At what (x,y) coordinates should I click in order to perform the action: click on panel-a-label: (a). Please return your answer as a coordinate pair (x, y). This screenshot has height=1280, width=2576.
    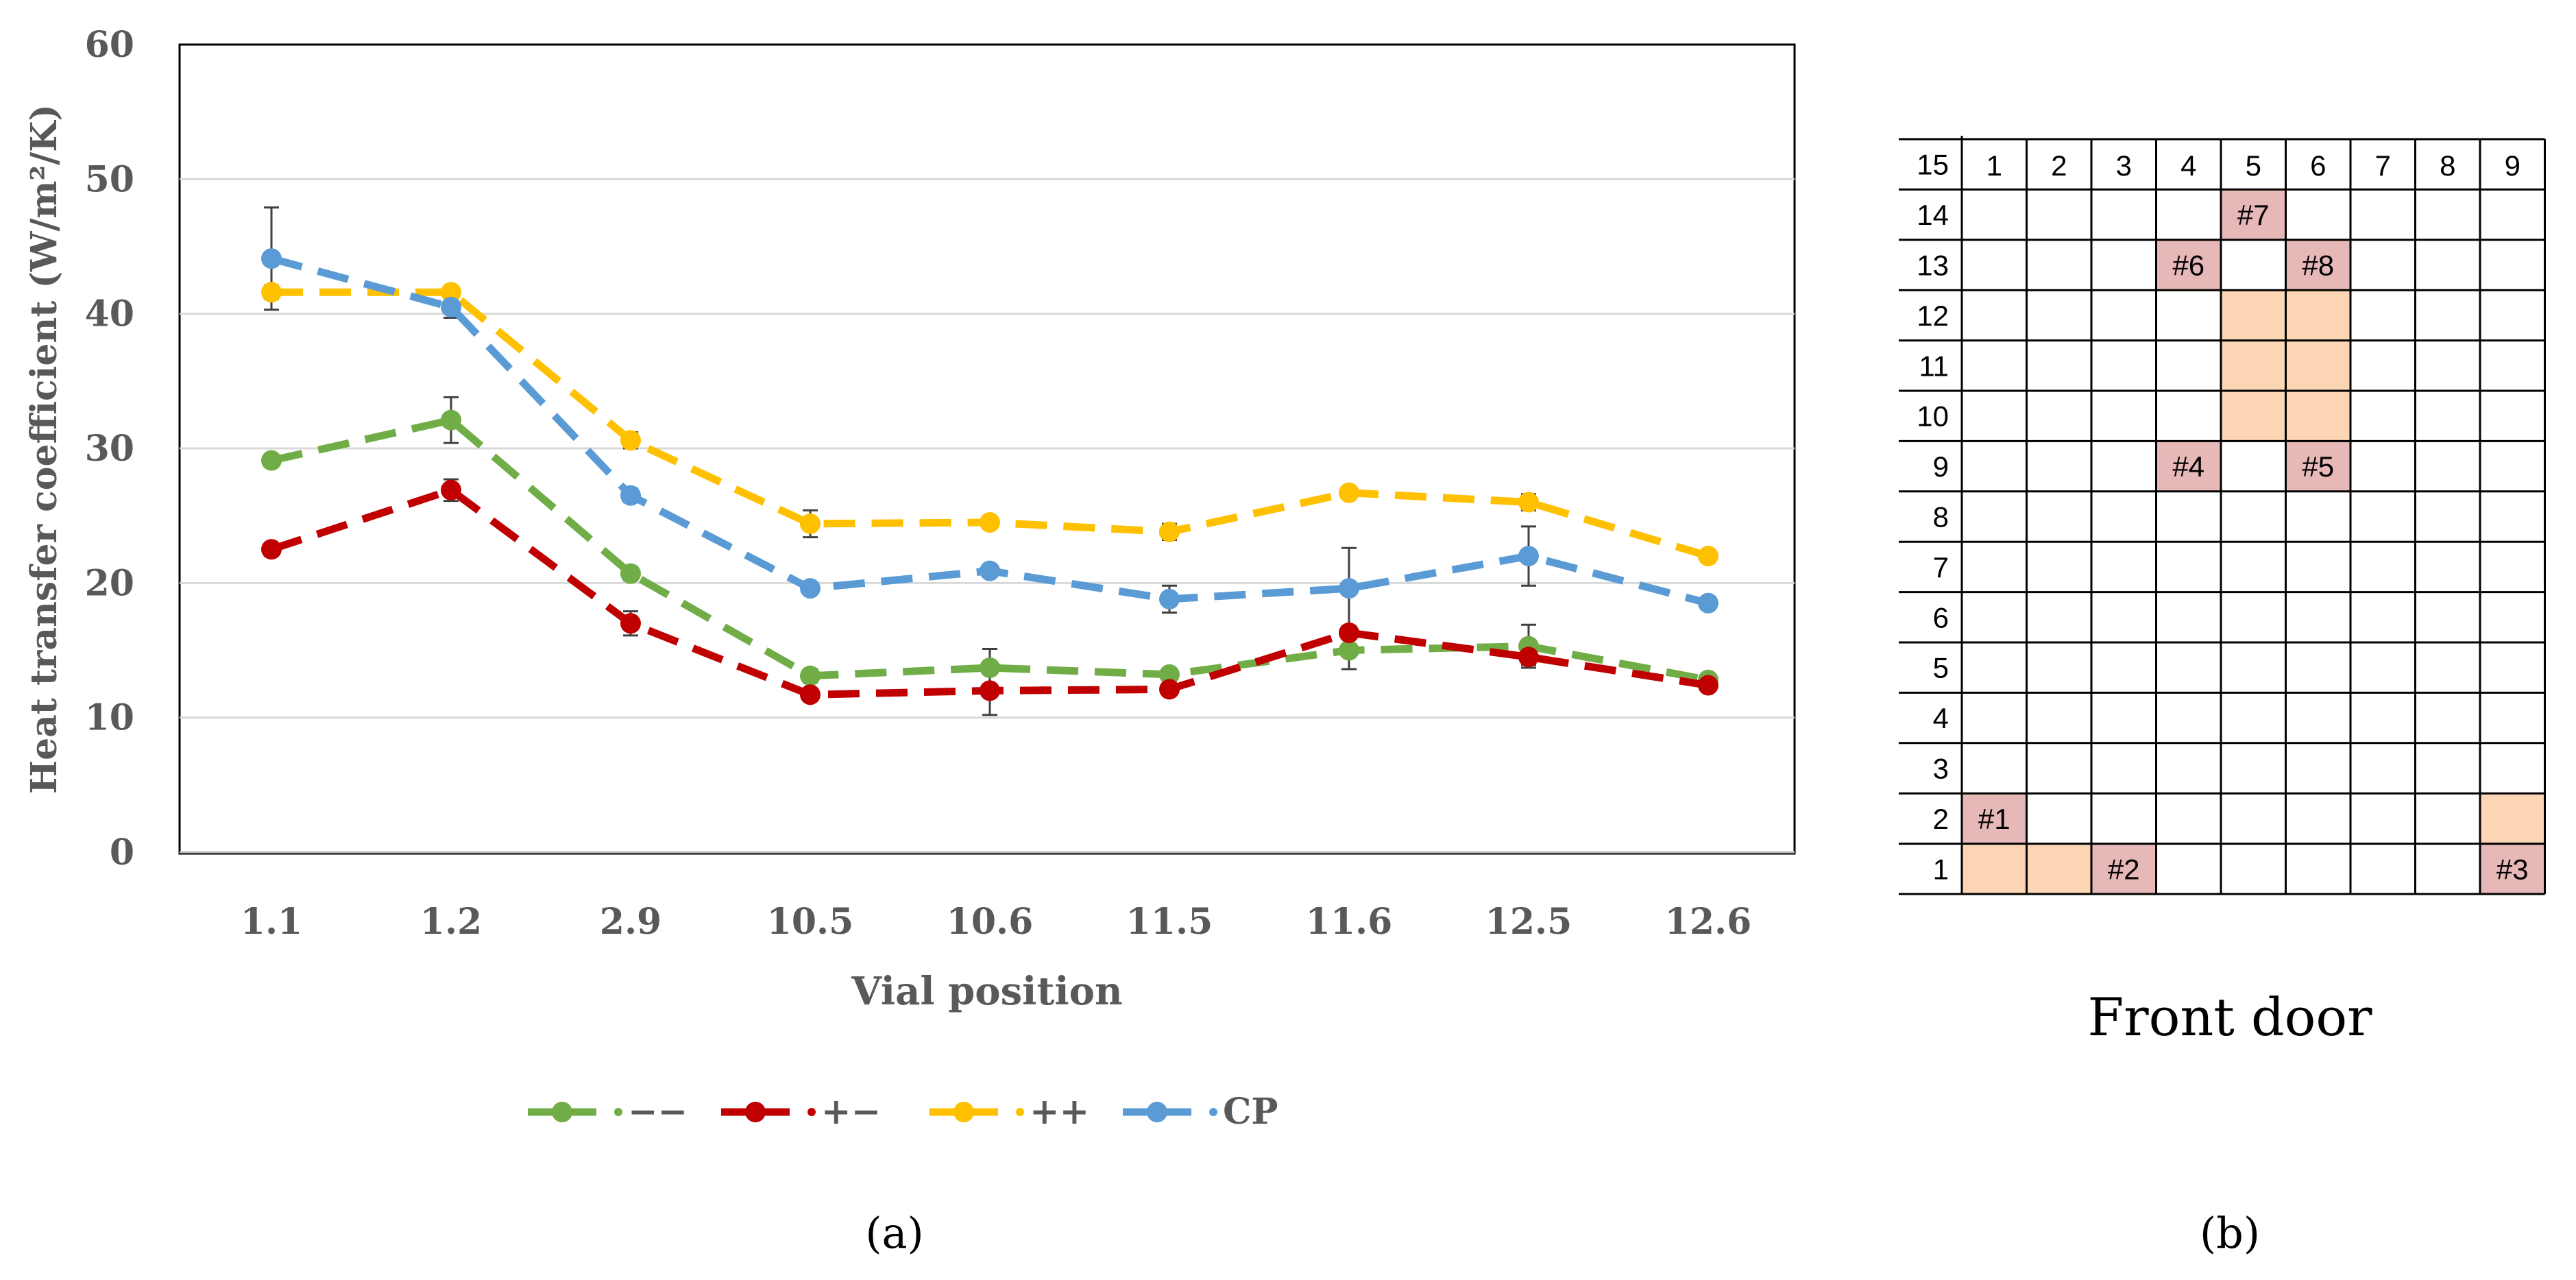
    Looking at the image, I should click on (894, 1233).